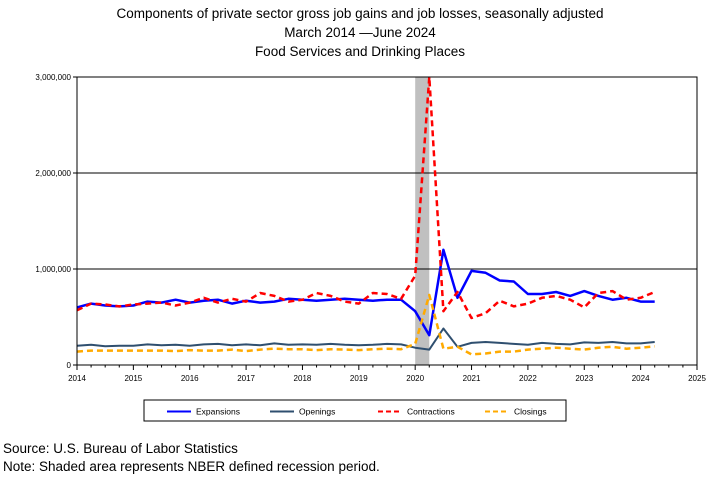 Image resolution: width=720 pixels, height=480 pixels. I want to click on x-tick-label: 2021, so click(472, 378).